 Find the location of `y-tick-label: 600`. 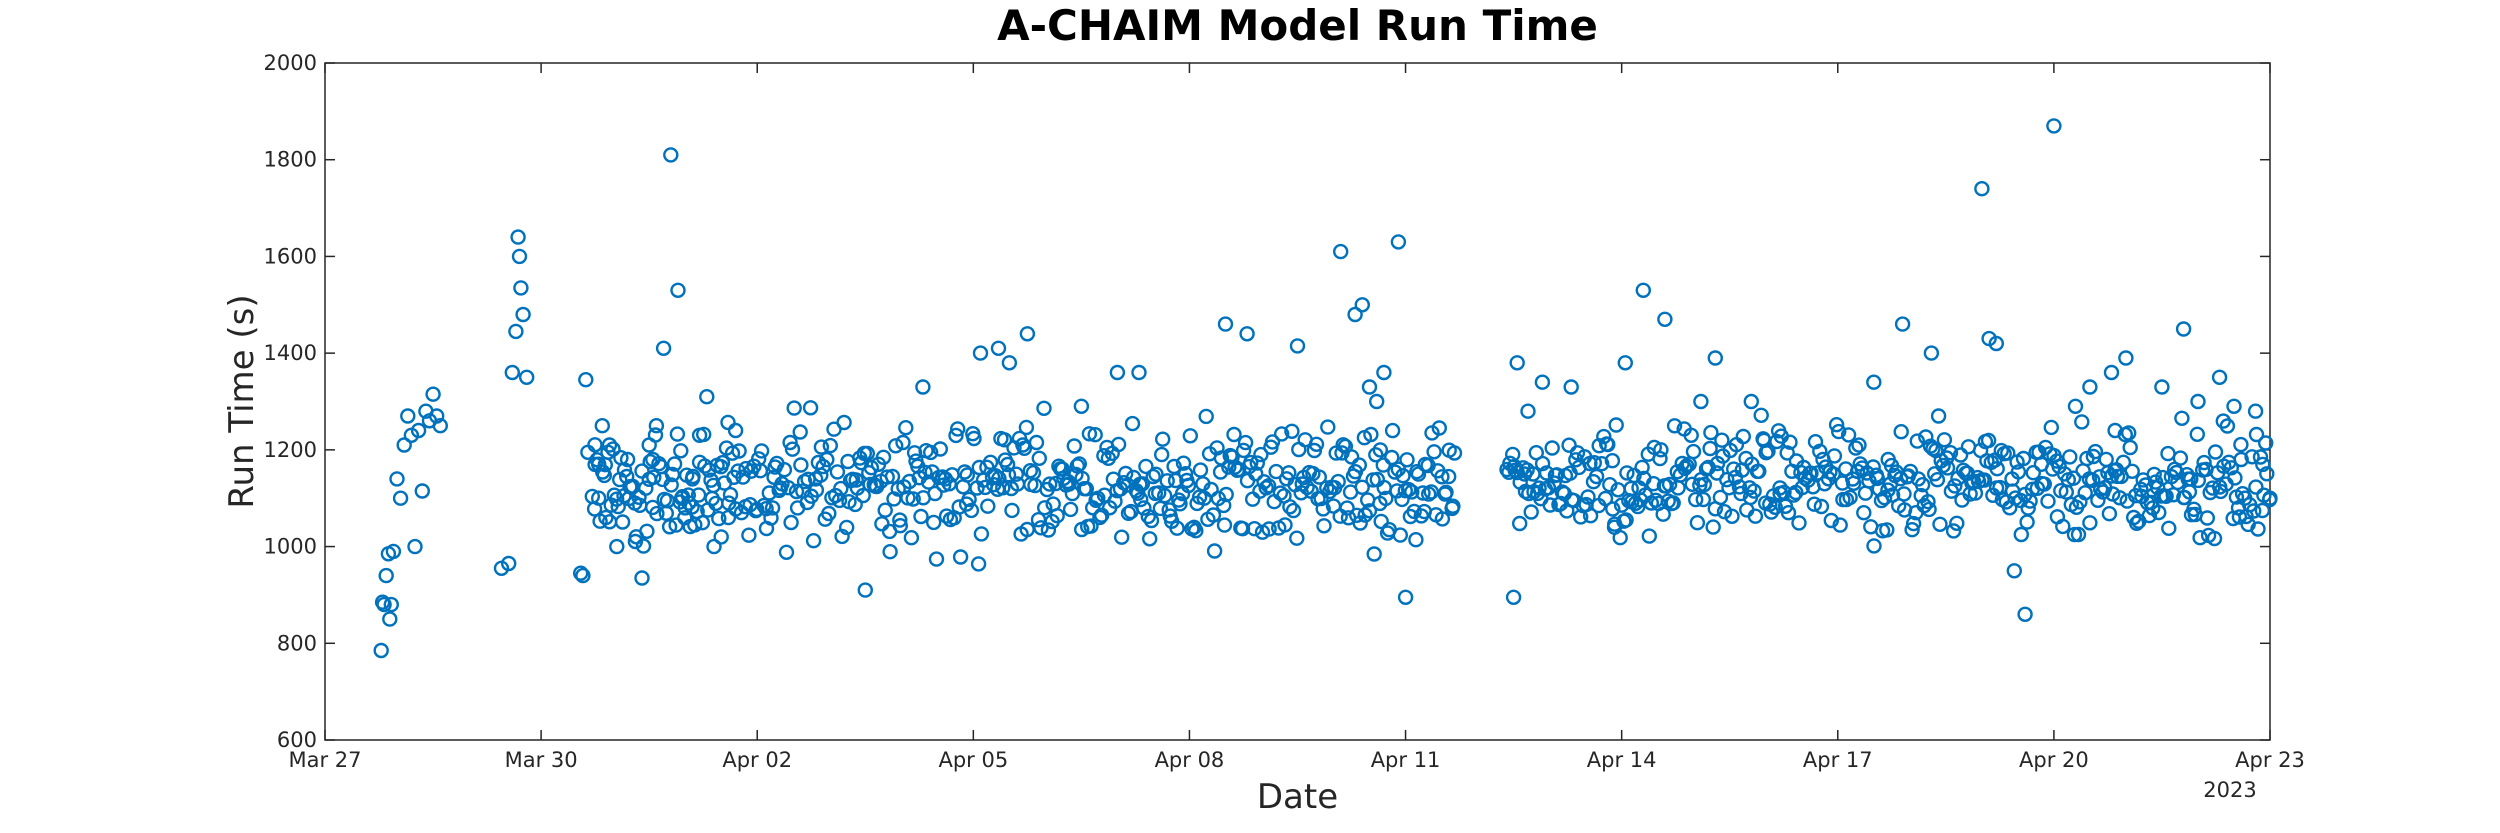

y-tick-label: 600 is located at coordinates (297, 740).